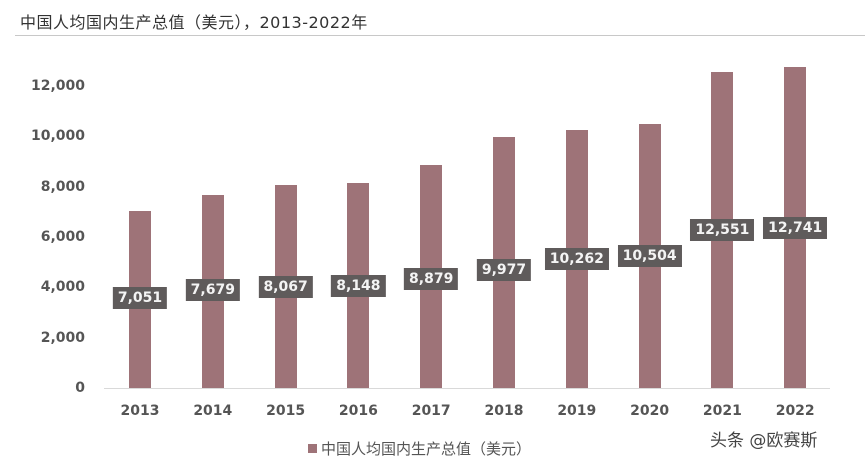 The width and height of the screenshot is (865, 464). Describe the element at coordinates (431, 411) in the screenshot. I see `x-axis-tick-label: 2017` at that location.